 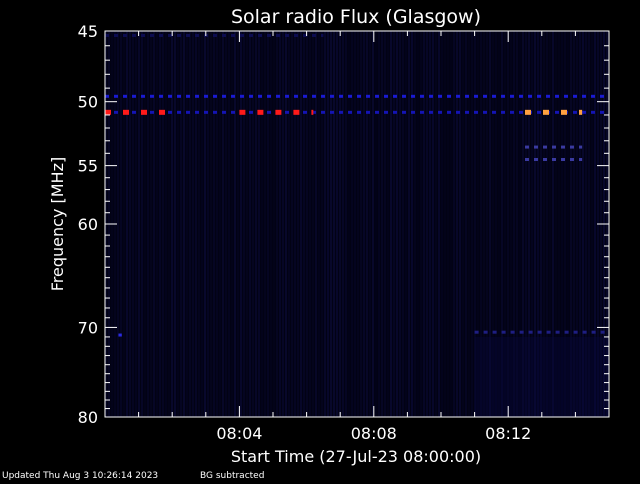 I want to click on y-tick-label: 45, so click(x=88, y=31).